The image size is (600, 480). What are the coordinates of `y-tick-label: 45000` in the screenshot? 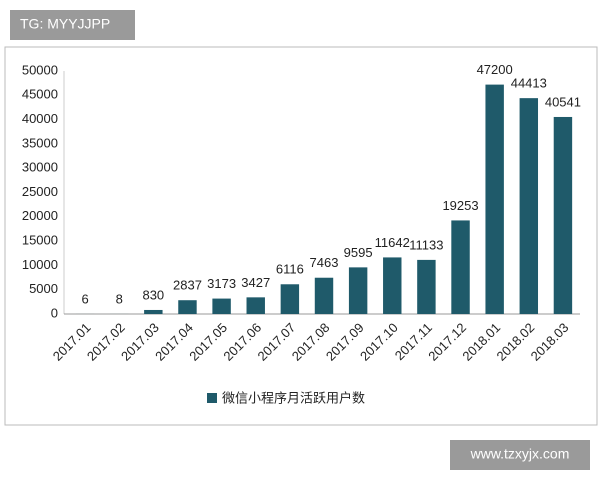 It's located at (40, 94).